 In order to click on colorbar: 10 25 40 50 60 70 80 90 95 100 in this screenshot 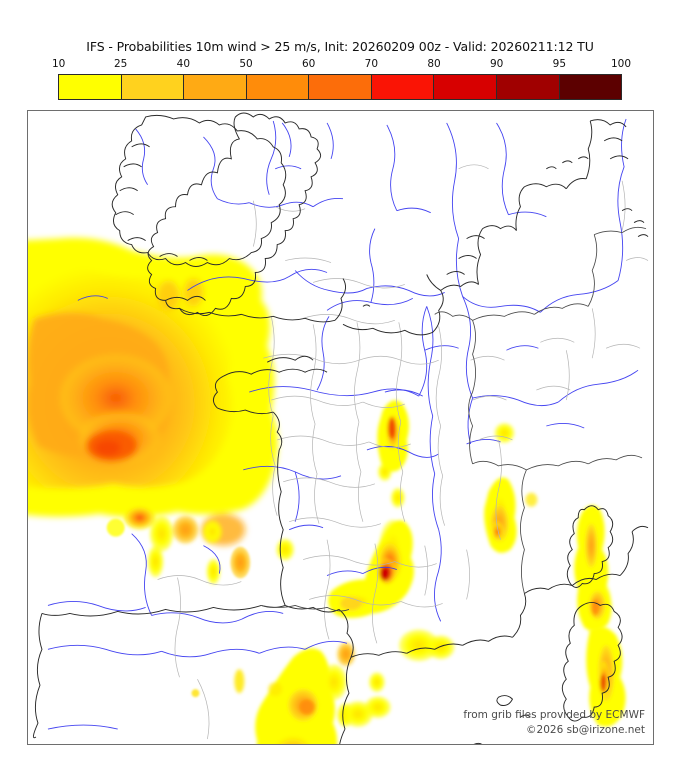, I will do `click(341, 79)`.